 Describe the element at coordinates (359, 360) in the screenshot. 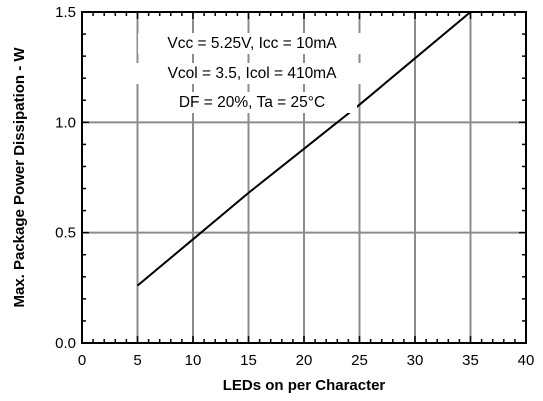

I see `x-tick-label: 25` at that location.